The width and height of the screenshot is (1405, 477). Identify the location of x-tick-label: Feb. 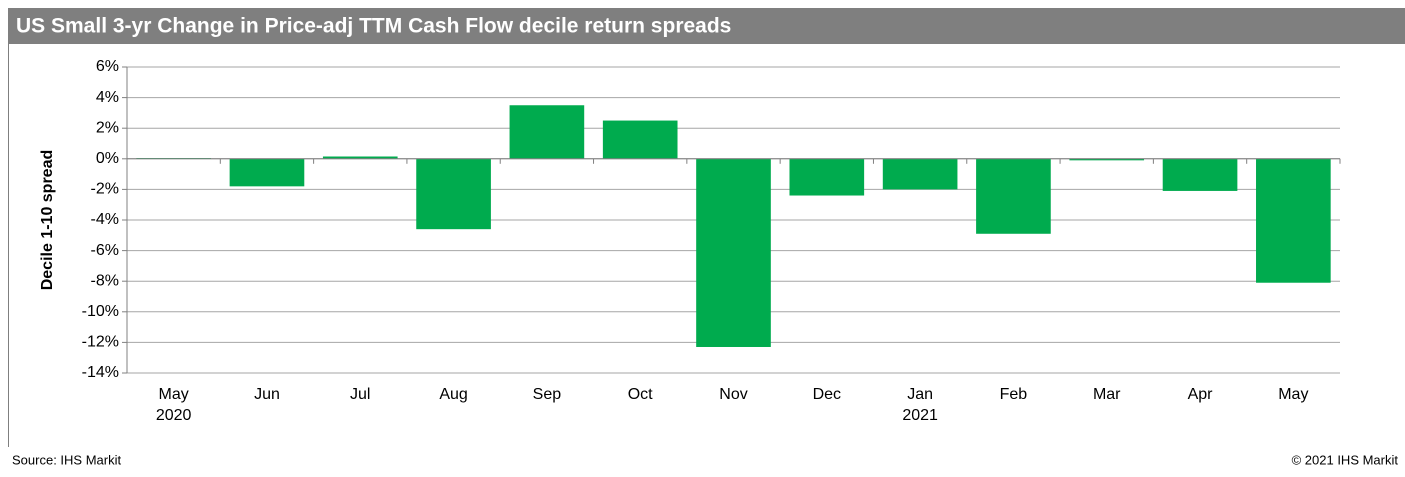
(1014, 394).